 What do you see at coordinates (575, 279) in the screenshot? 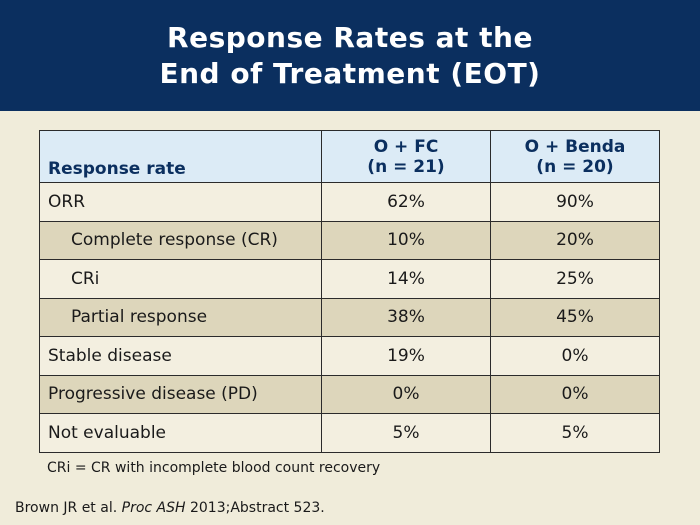
I see `value-o-benda: 25%` at bounding box center [575, 279].